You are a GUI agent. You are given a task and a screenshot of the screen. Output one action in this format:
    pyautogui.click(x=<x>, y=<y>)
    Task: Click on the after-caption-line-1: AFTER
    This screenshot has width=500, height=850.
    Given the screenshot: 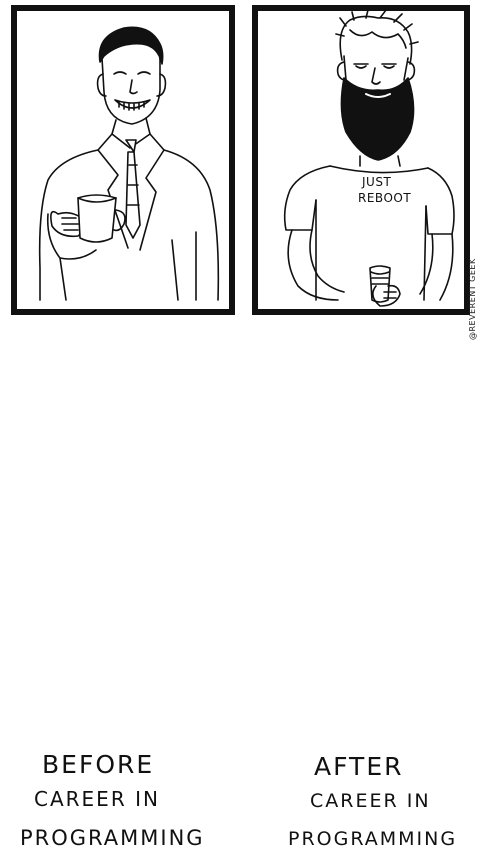 What is the action you would take?
    pyautogui.click(x=359, y=766)
    